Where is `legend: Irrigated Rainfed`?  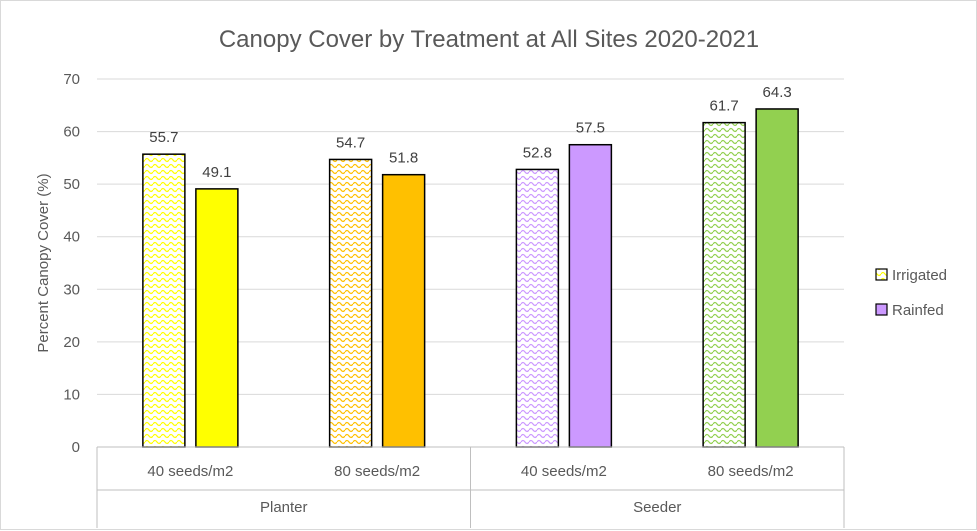
legend: Irrigated Rainfed is located at coordinates (911, 293).